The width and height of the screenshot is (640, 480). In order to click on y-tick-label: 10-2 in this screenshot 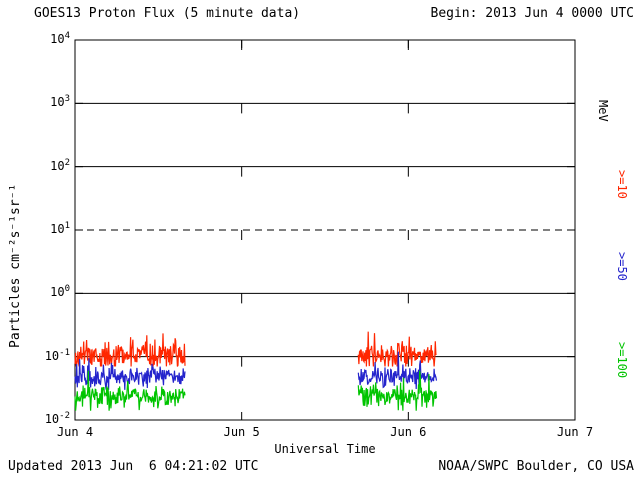, I will do `click(57, 418)`.